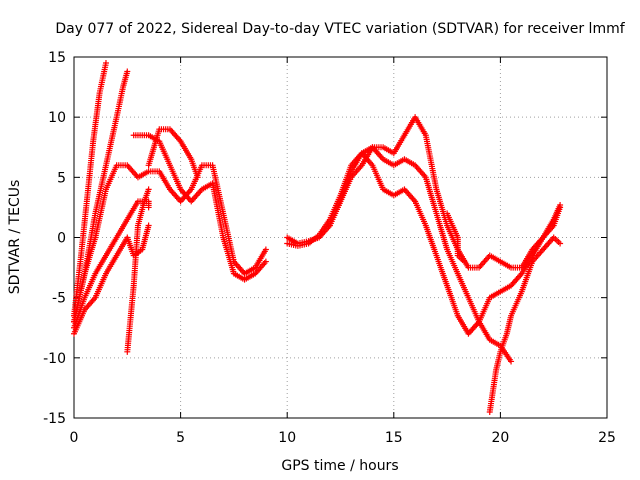  I want to click on x-axis-label: GPS time / hours, so click(339, 466).